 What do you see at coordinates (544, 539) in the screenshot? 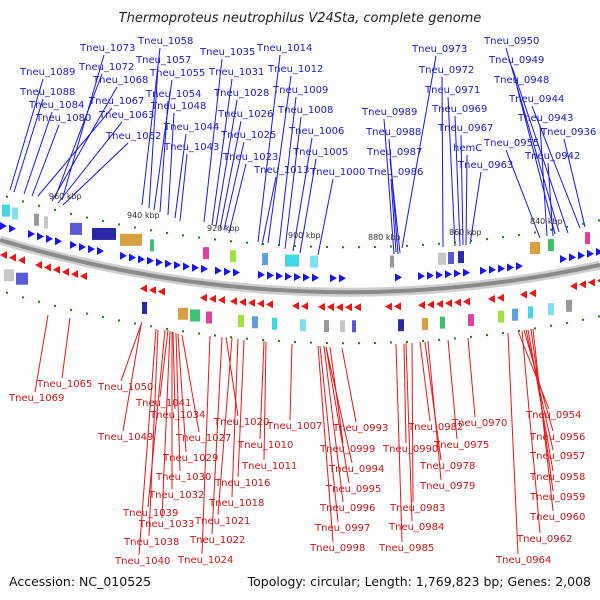
I see `gene-label: Tneu_0962` at bounding box center [544, 539].